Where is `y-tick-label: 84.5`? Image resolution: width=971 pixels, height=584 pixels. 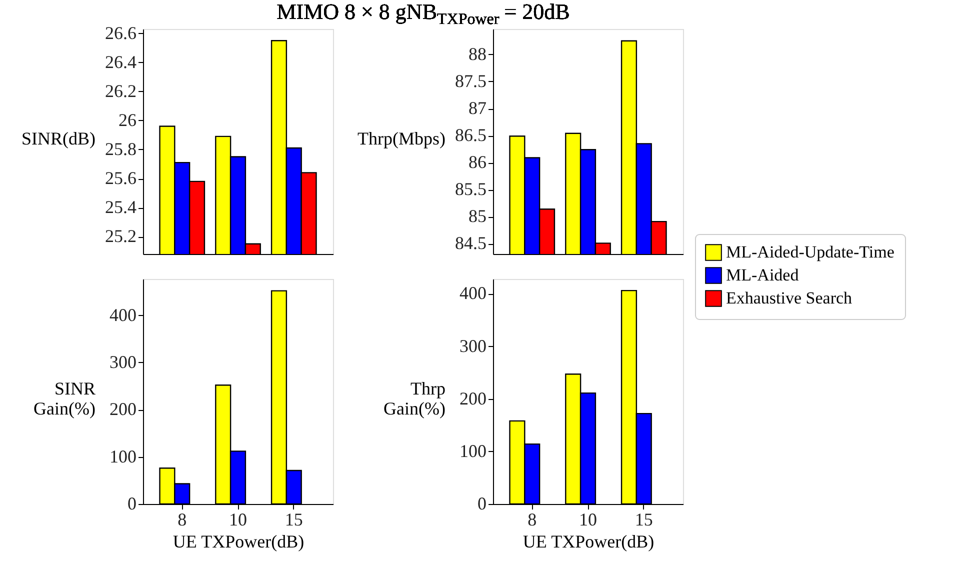 y-tick-label: 84.5 is located at coordinates (470, 243).